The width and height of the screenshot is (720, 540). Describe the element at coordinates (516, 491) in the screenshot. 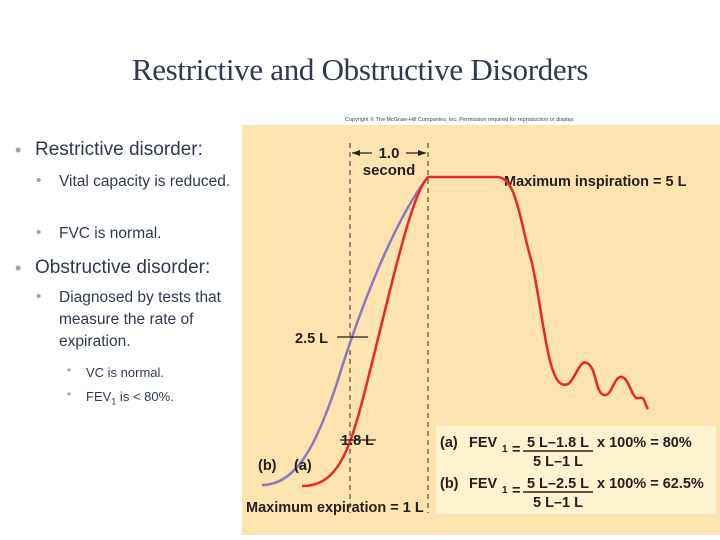

I see `equation-b-equals: =` at that location.